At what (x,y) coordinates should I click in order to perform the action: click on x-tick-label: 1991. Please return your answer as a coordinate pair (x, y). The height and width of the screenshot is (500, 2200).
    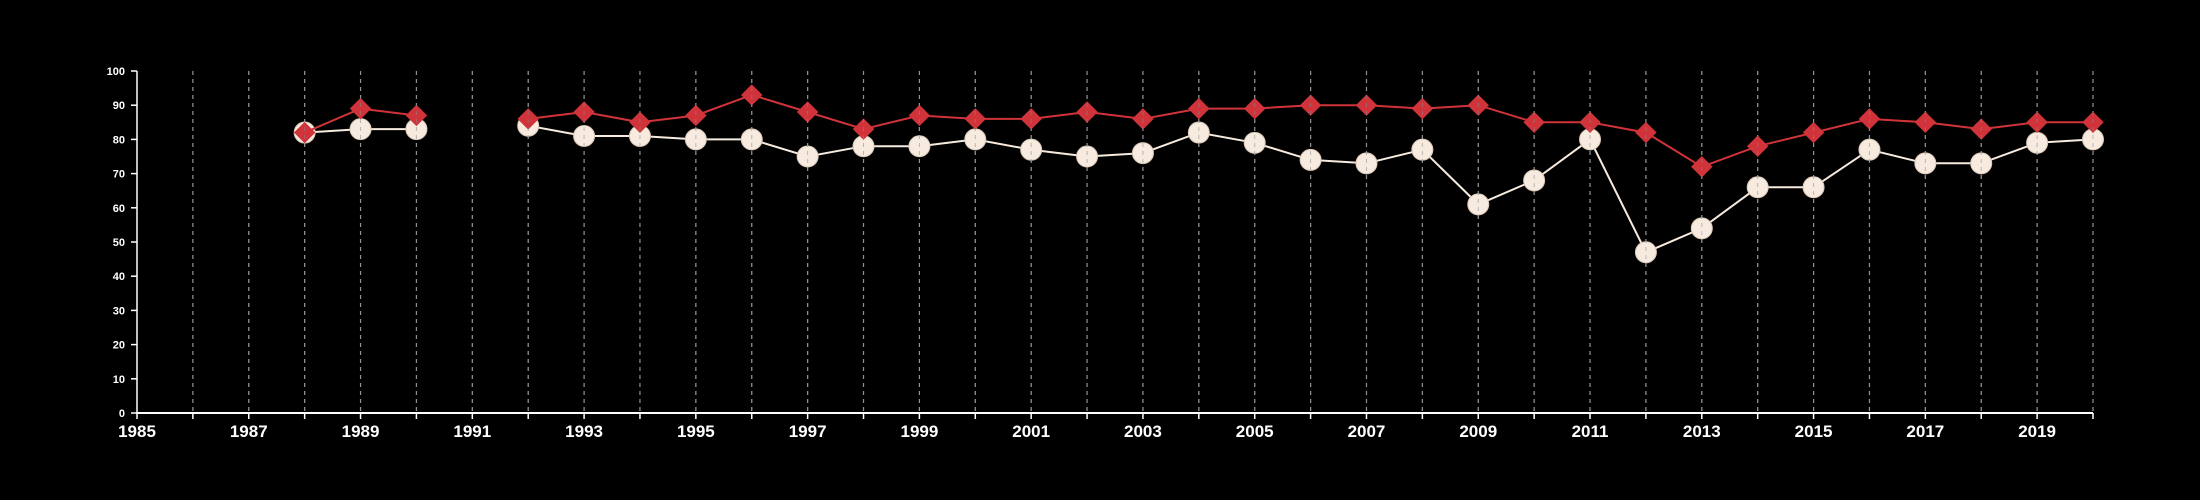
    Looking at the image, I should click on (472, 431).